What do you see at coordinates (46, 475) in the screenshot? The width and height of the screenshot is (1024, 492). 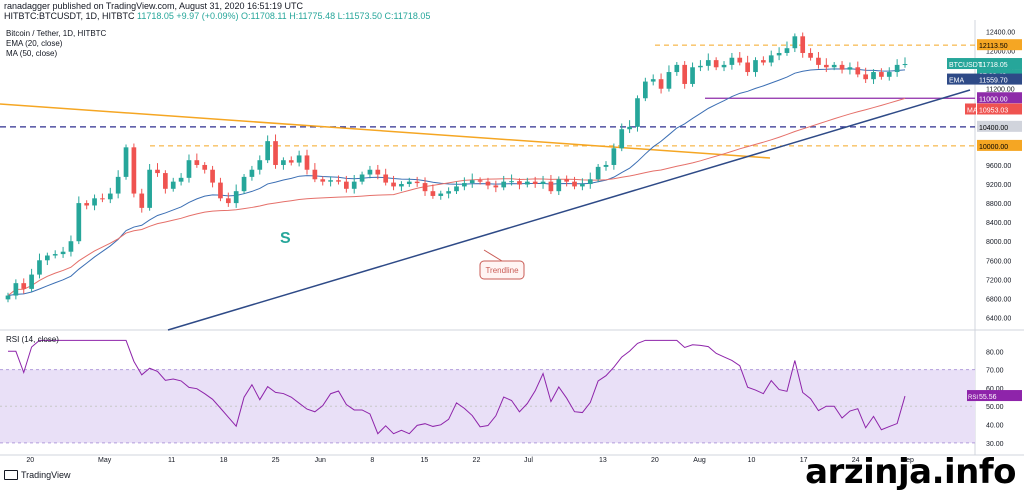 I see `tradingview-text: TradingView` at bounding box center [46, 475].